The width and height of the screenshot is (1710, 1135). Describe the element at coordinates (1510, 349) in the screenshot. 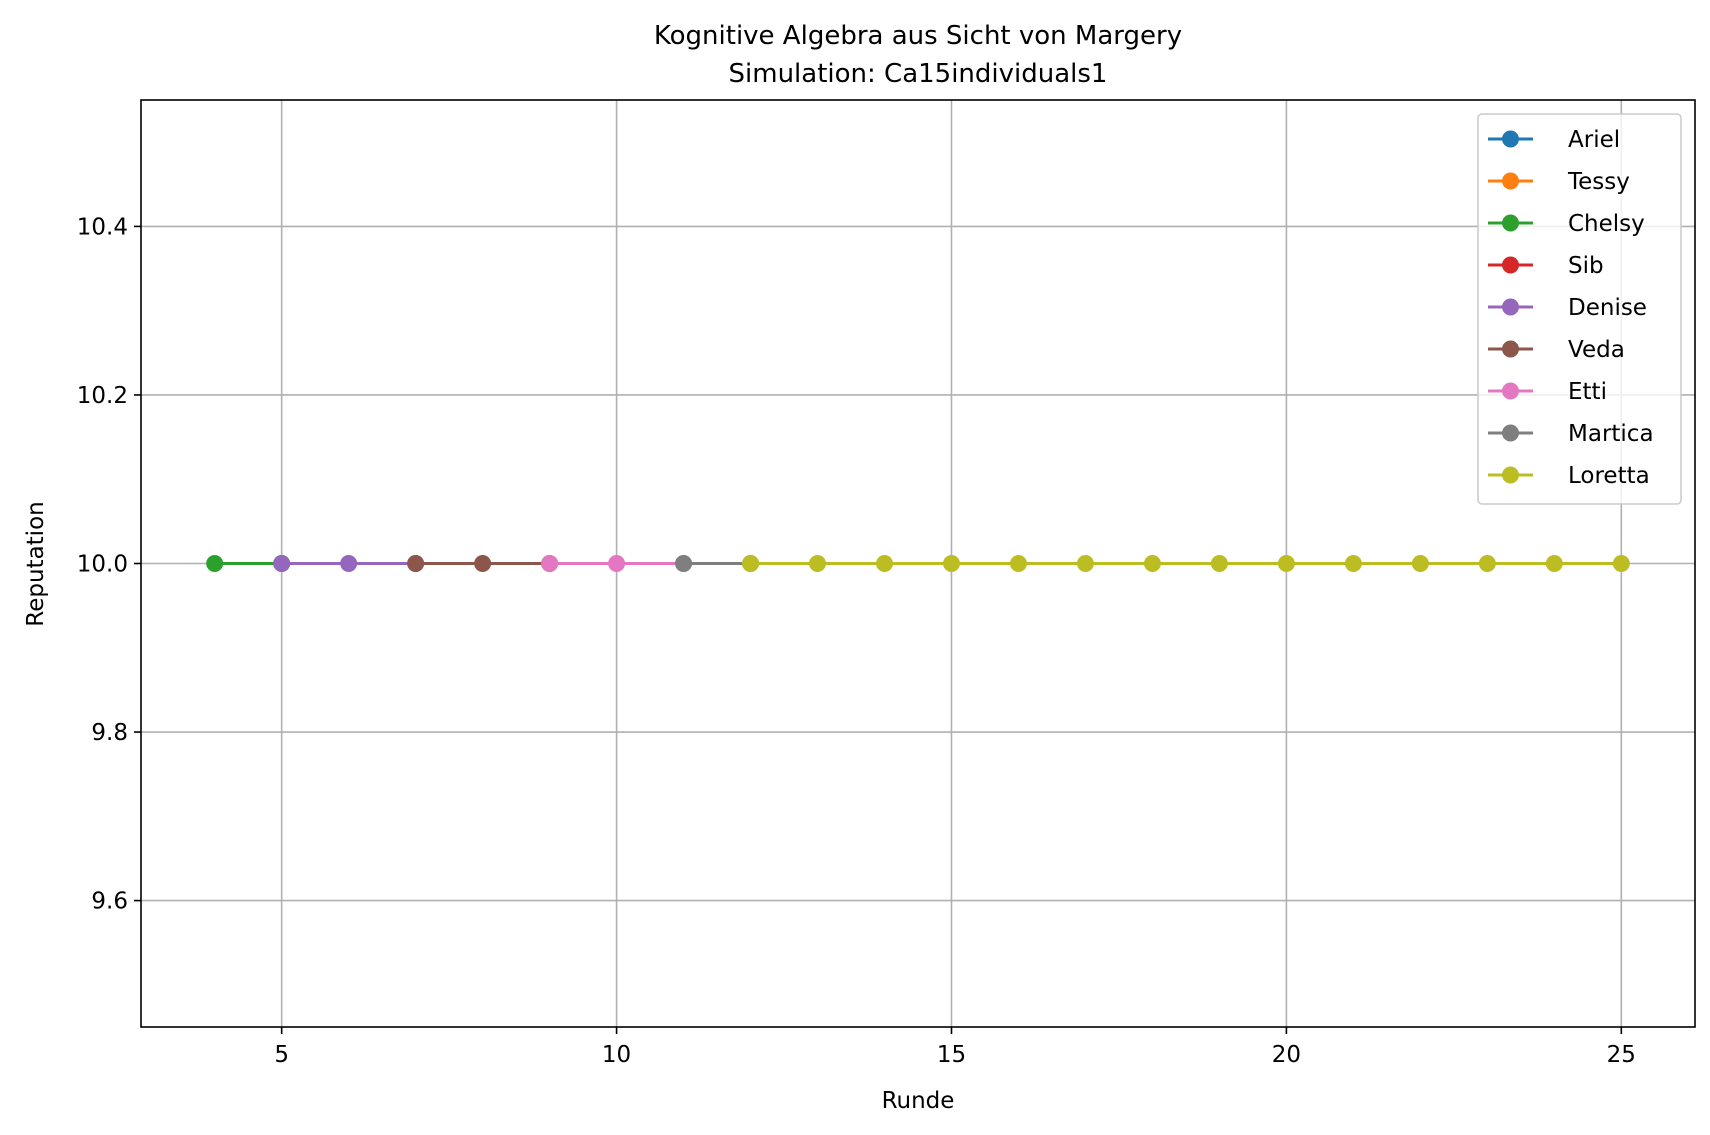

I see `legend-marker-veda` at that location.